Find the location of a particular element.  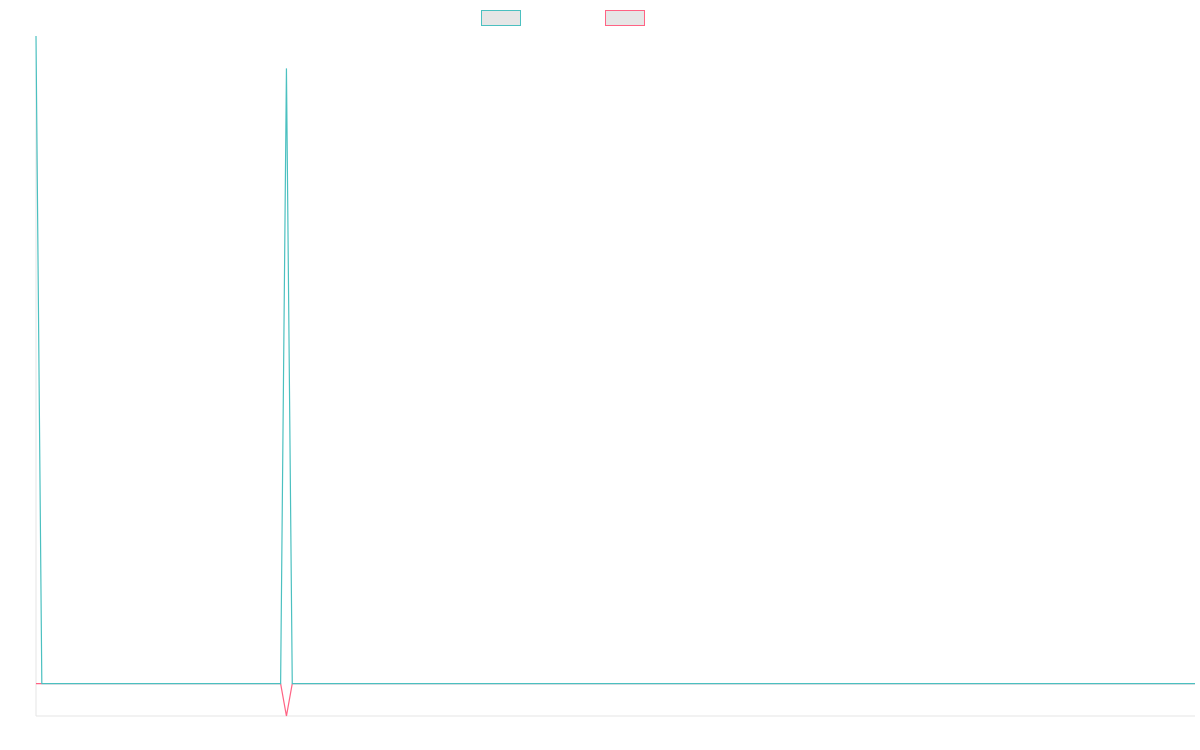

legend is located at coordinates (563, 18).